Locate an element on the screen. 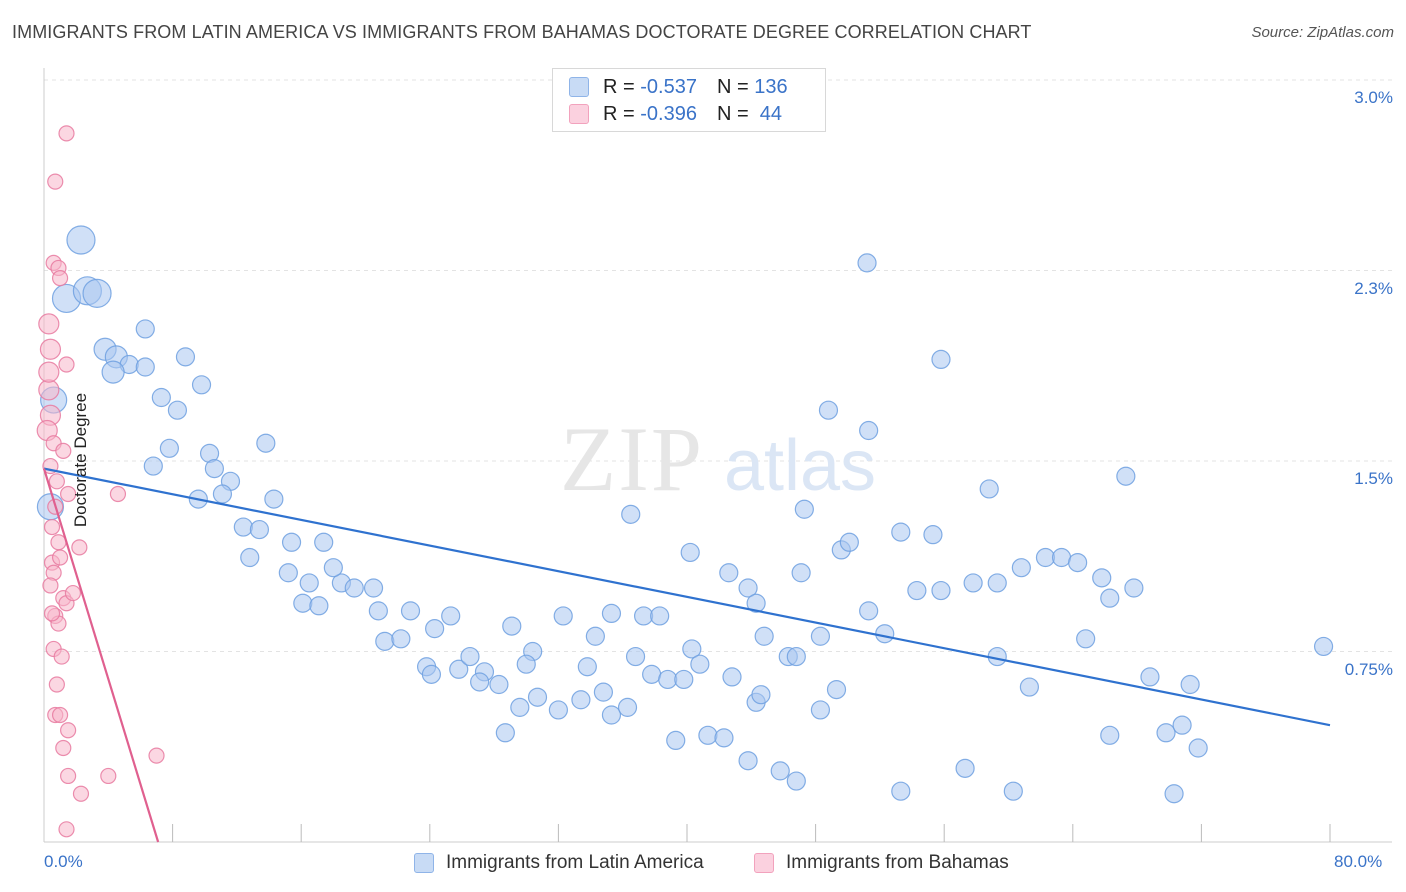 The height and width of the screenshot is (892, 1406). y-tick-label: 3.0% is located at coordinates (1373, 97).